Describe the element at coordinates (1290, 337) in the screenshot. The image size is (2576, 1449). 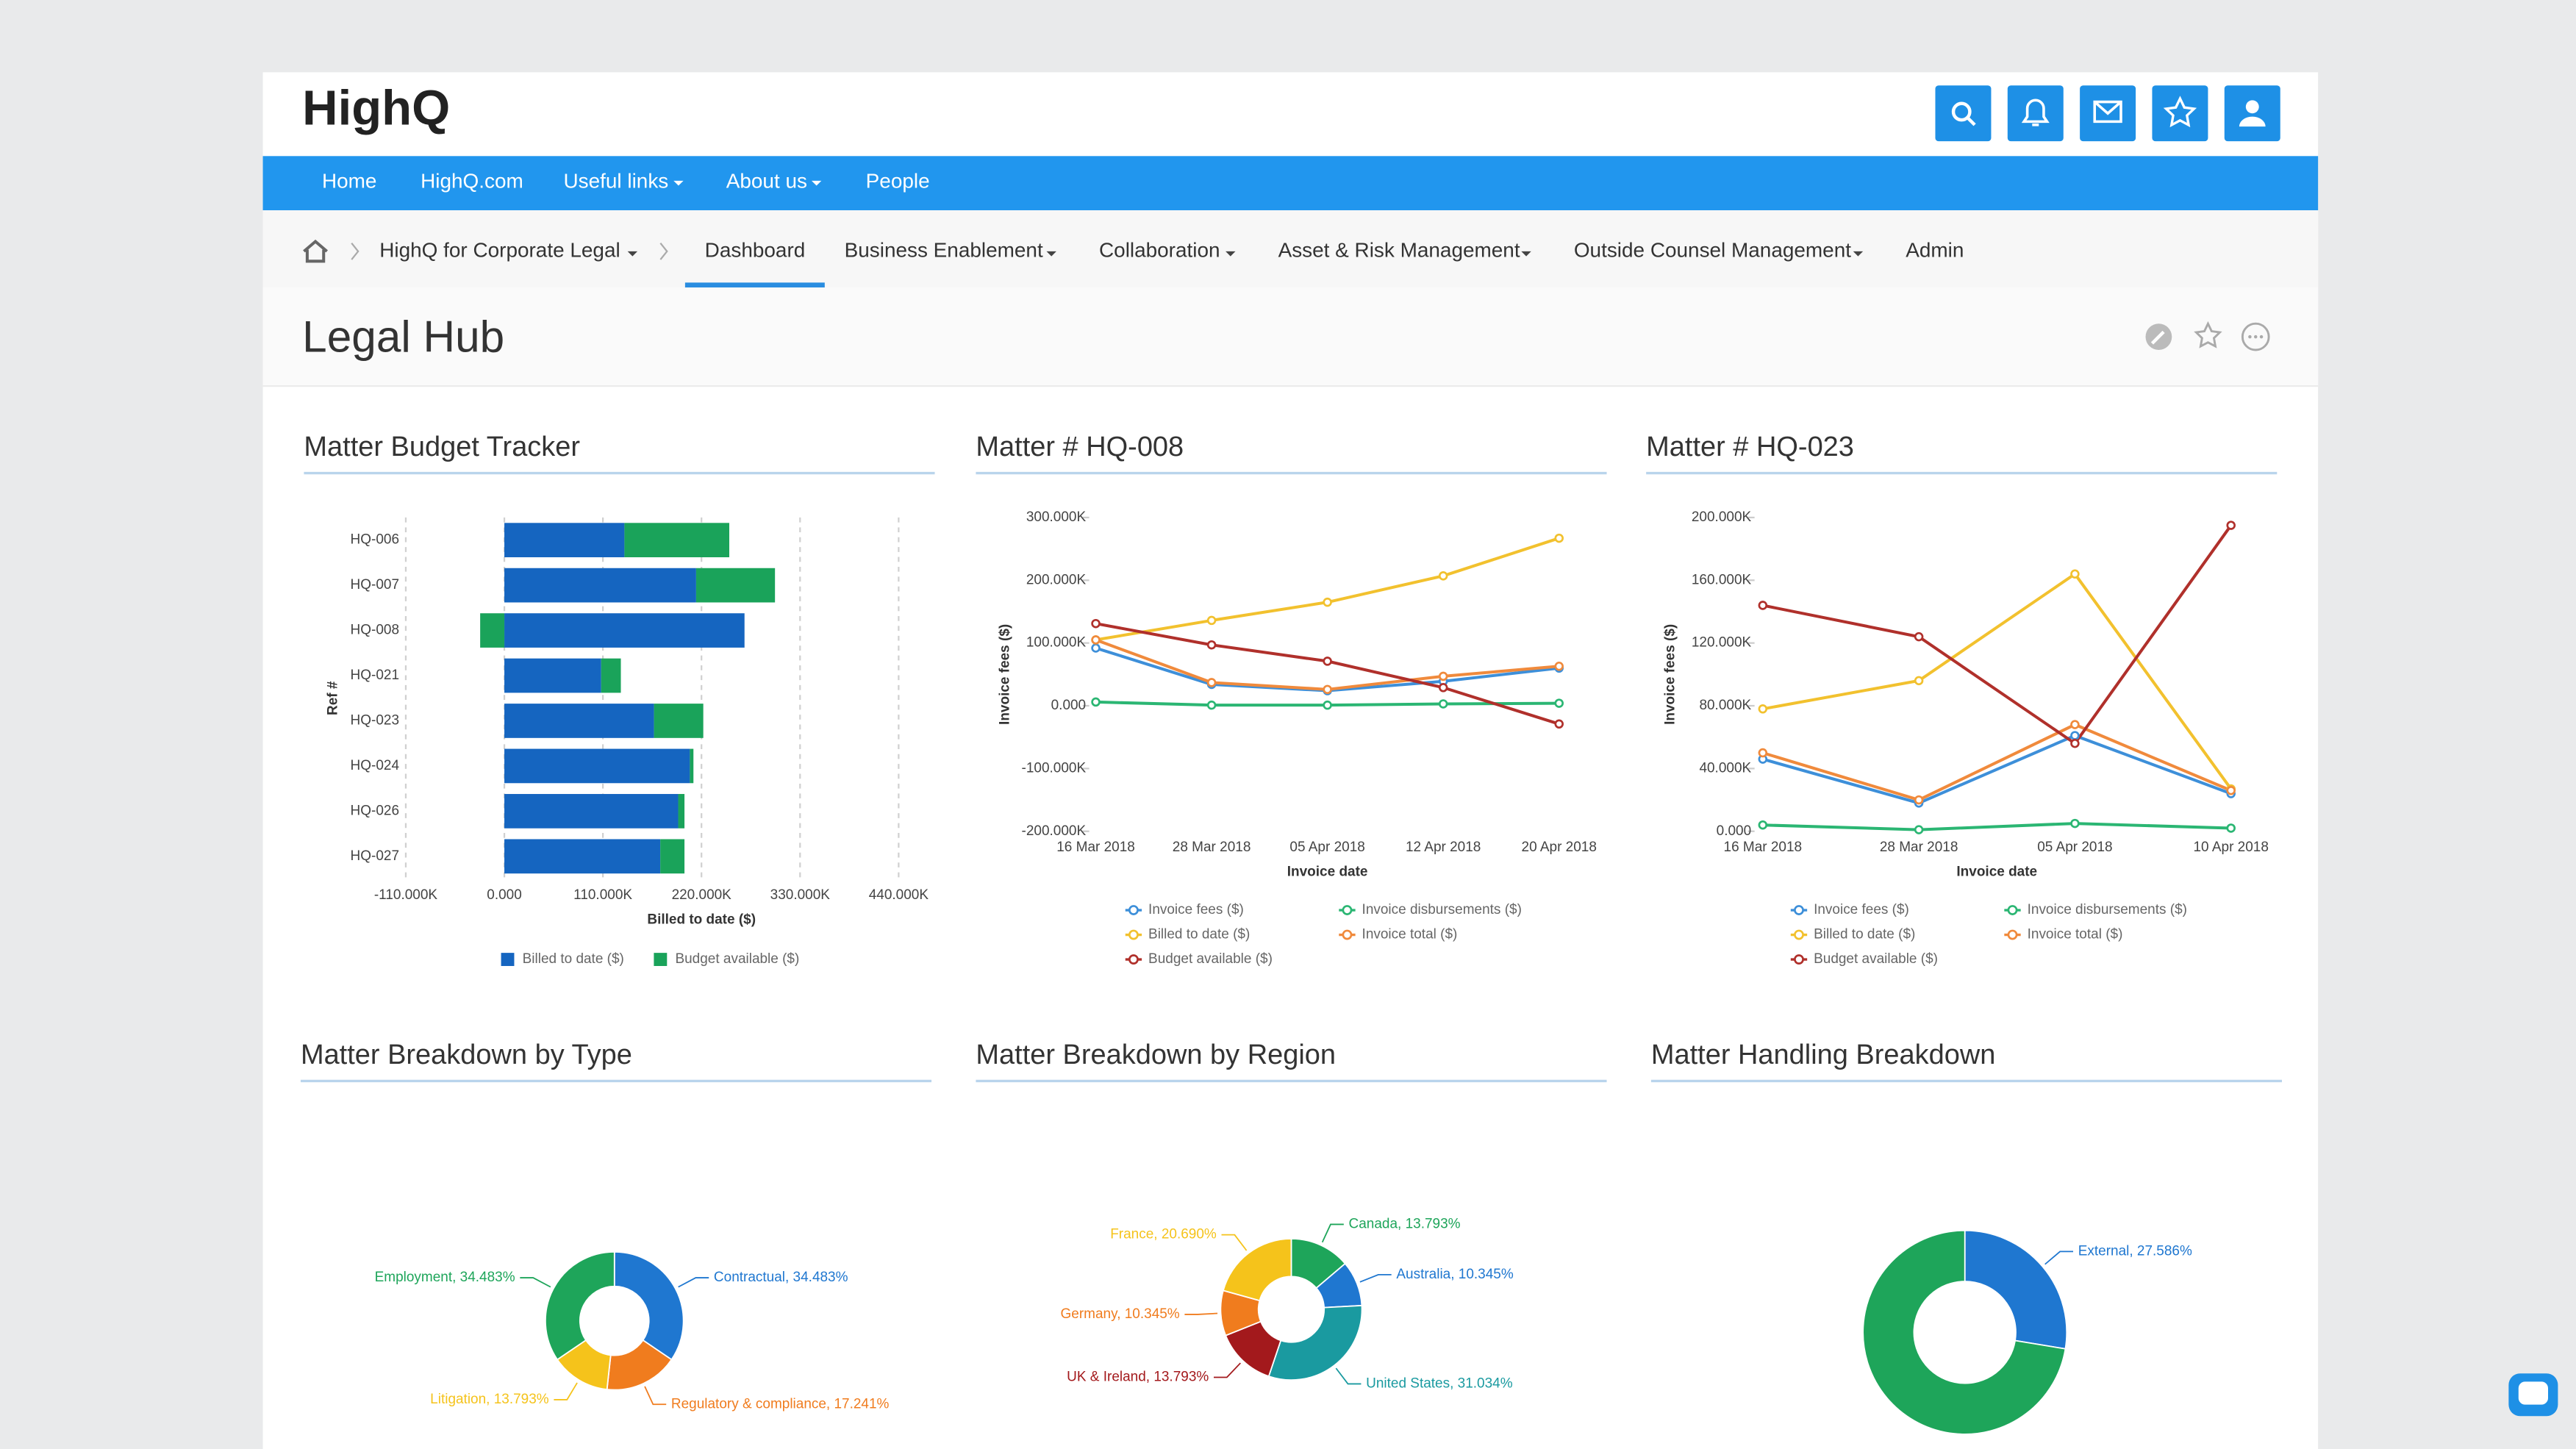
I see `page-header` at that location.